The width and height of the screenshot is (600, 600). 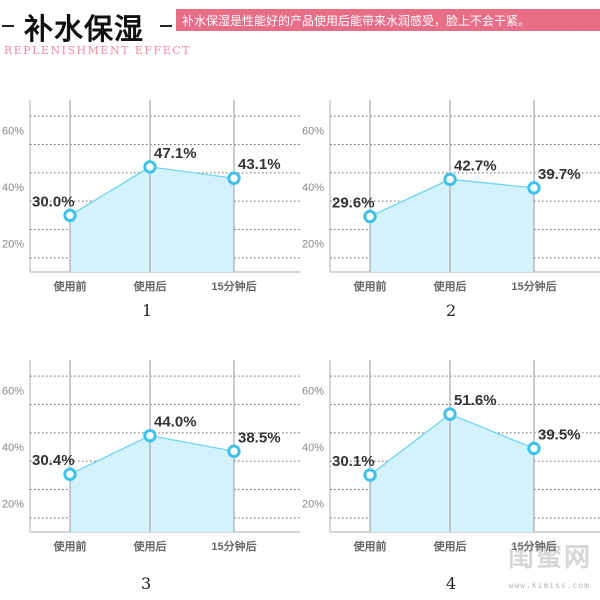 I want to click on chart-2-number: 2, so click(x=451, y=310).